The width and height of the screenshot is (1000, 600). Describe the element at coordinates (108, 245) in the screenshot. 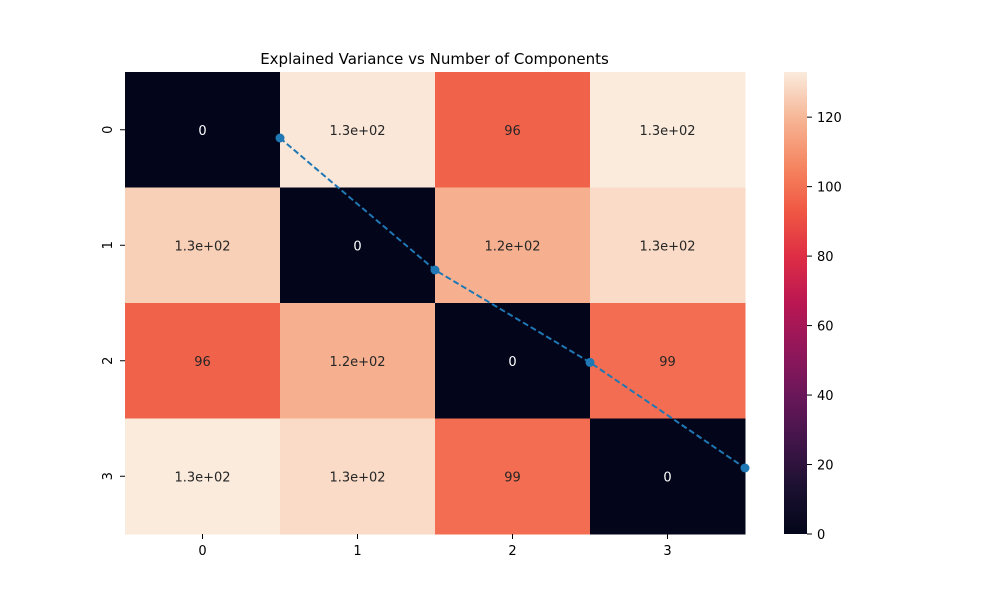

I see `y-tick-label: 1` at that location.